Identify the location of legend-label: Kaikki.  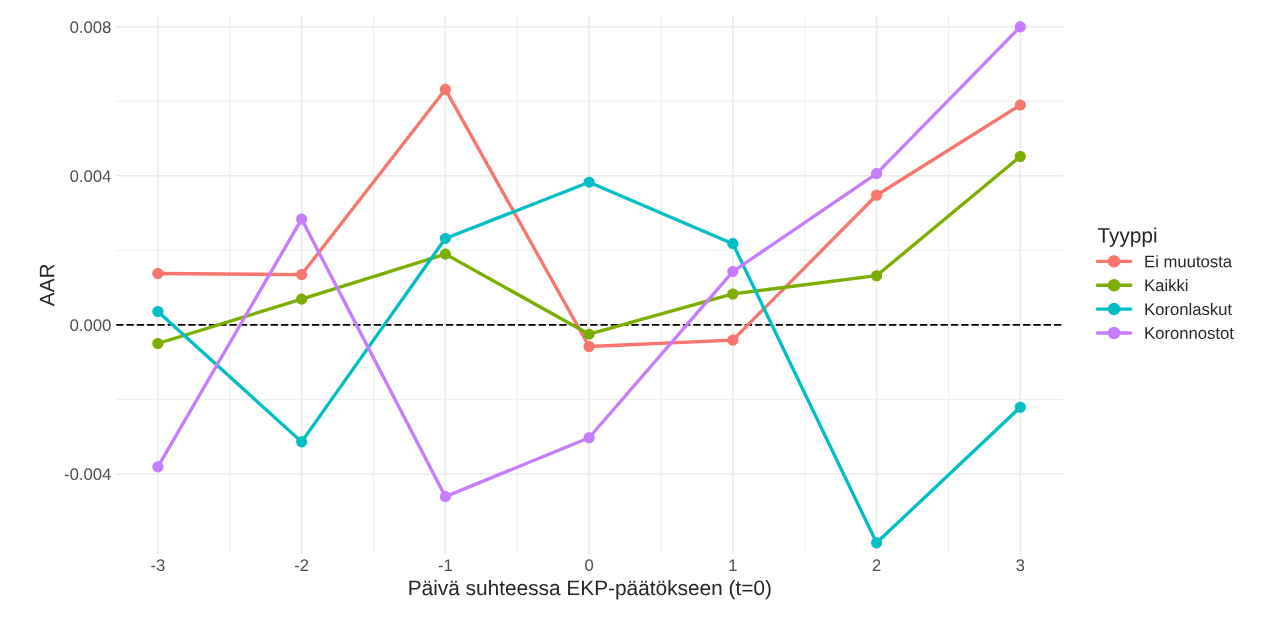
(1166, 285).